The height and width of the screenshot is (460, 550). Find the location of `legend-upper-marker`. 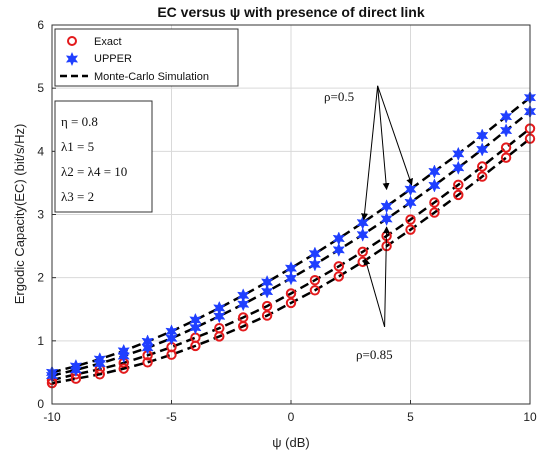

legend-upper-marker is located at coordinates (72, 59).